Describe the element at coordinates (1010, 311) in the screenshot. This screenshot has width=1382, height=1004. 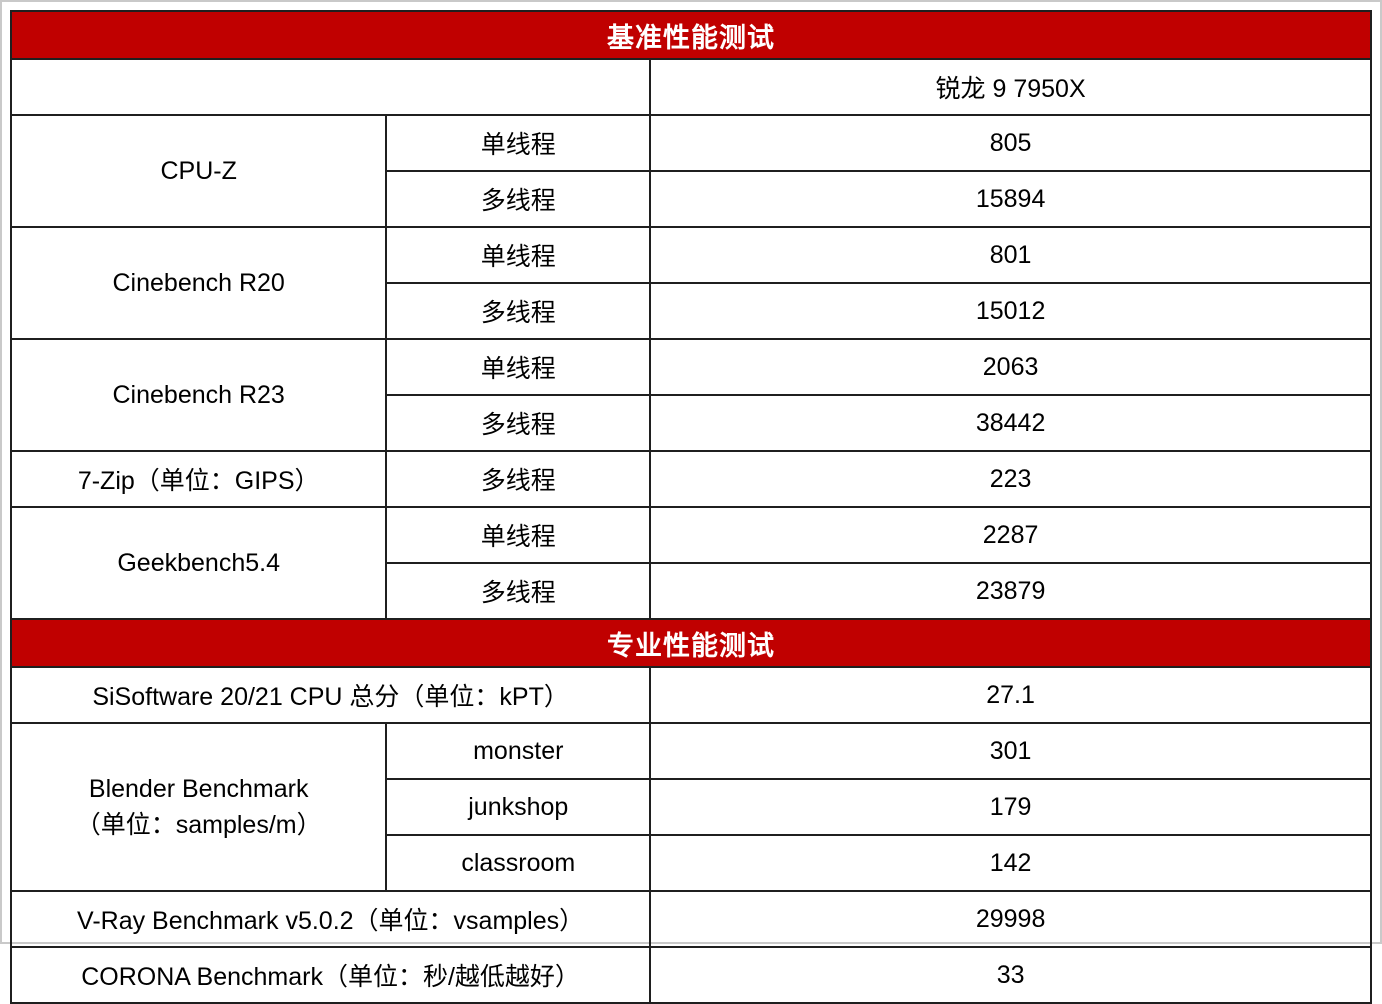
I see `bench-value: 15012` at that location.